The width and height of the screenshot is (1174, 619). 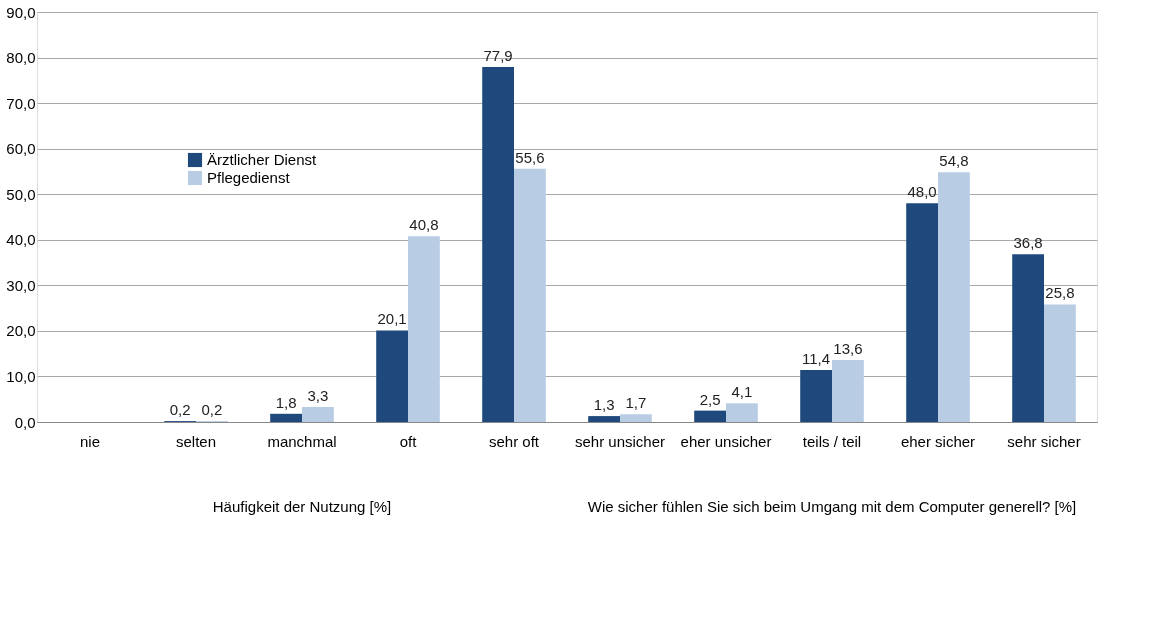 I want to click on x-tick-label: eher sicher, so click(x=938, y=441).